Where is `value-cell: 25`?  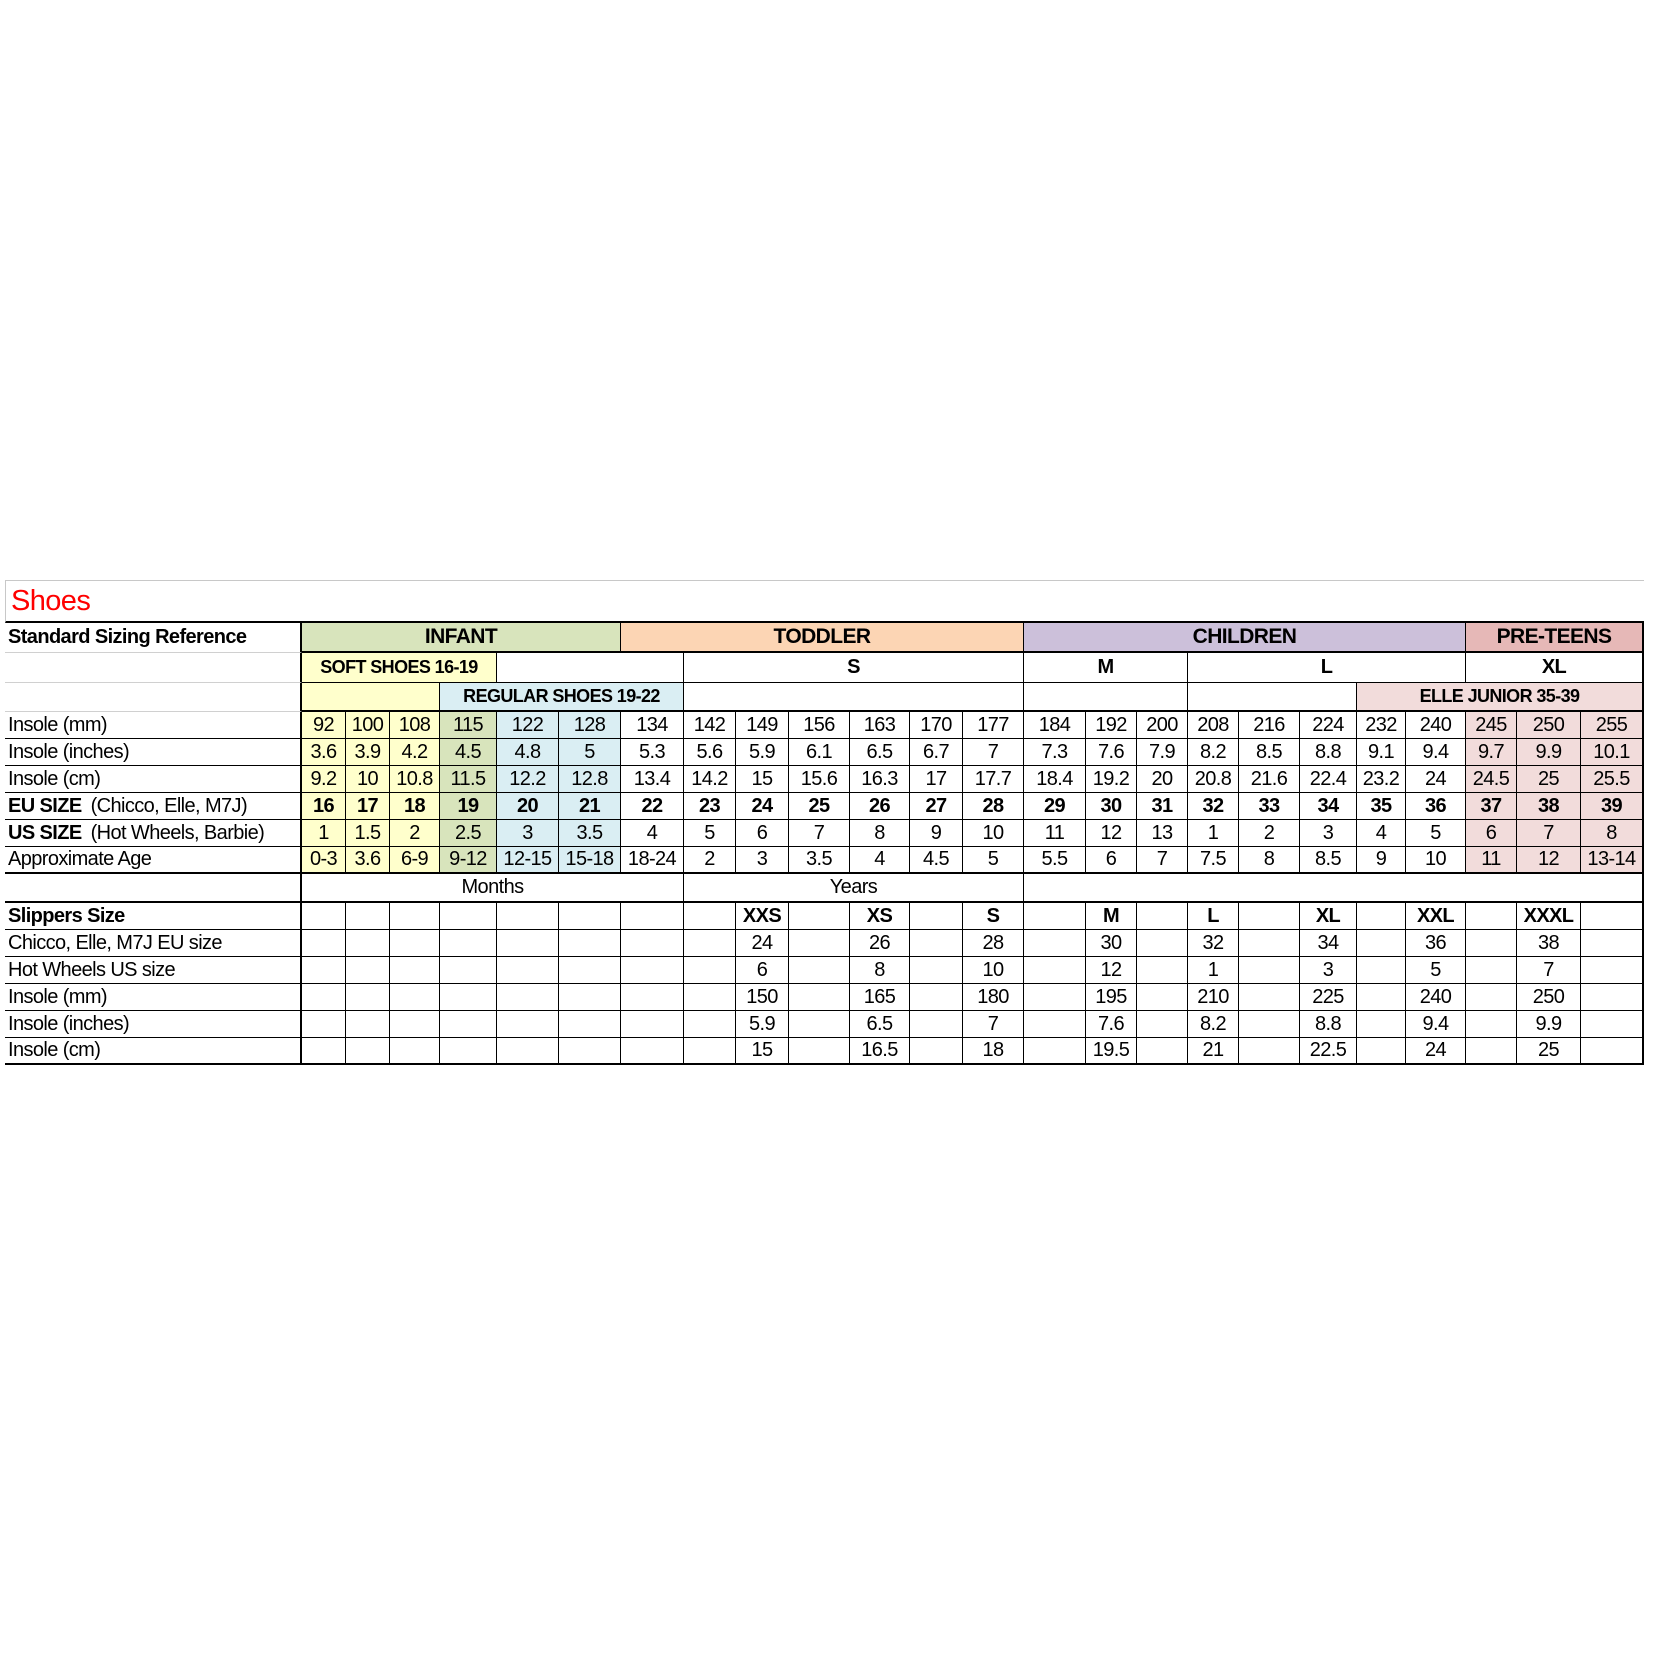
value-cell: 25 is located at coordinates (819, 806).